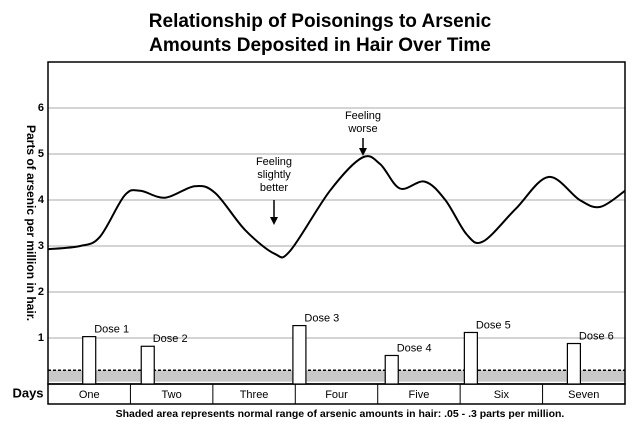 The image size is (641, 431). Describe the element at coordinates (583, 395) in the screenshot. I see `day-label: Seven` at that location.